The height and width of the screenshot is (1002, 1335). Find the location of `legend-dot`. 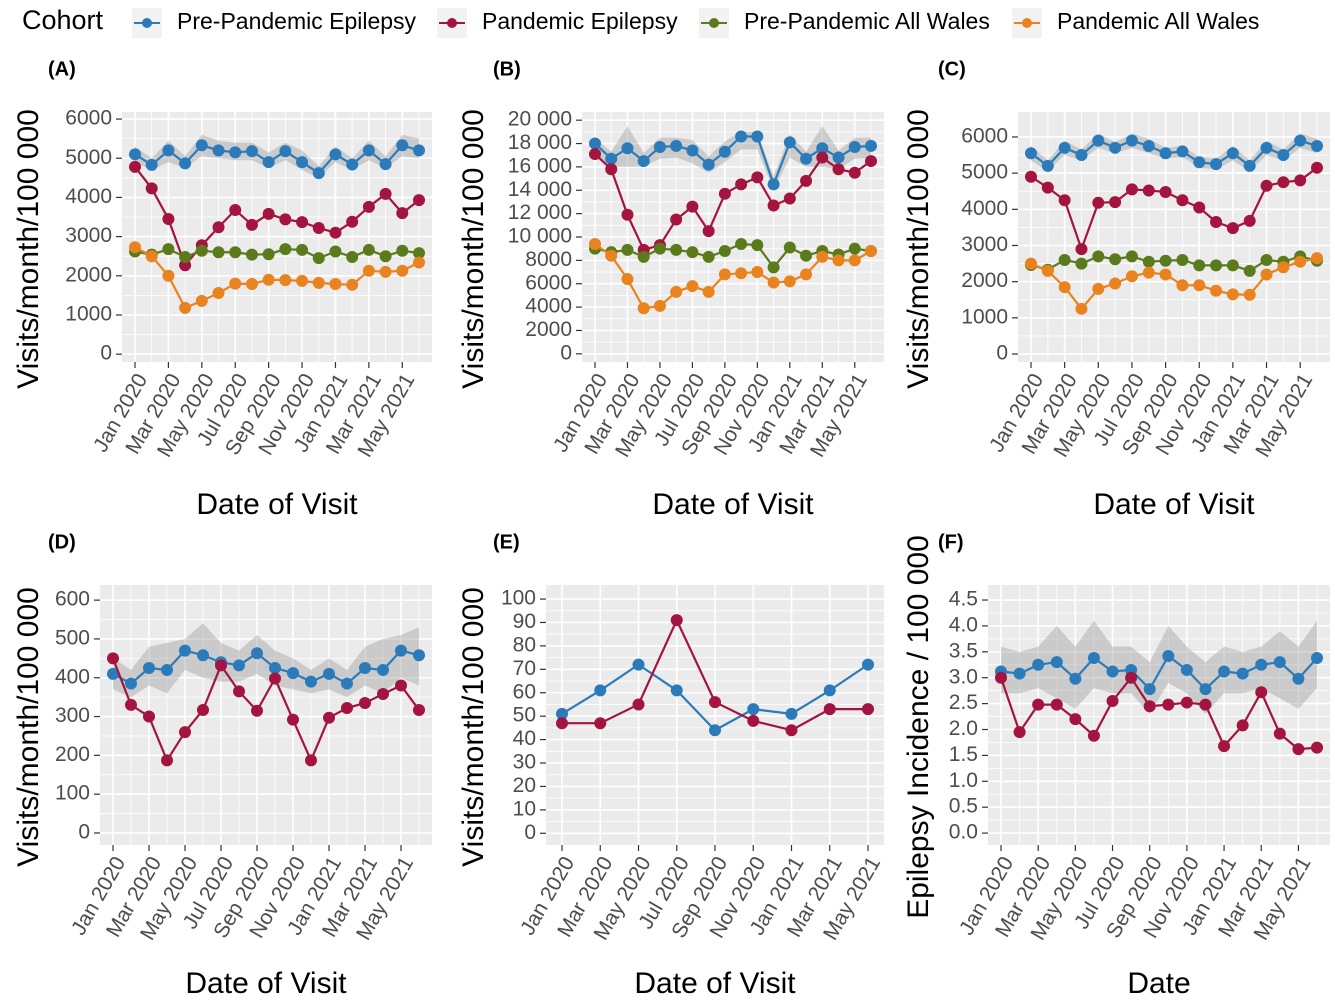

legend-dot is located at coordinates (714, 23).